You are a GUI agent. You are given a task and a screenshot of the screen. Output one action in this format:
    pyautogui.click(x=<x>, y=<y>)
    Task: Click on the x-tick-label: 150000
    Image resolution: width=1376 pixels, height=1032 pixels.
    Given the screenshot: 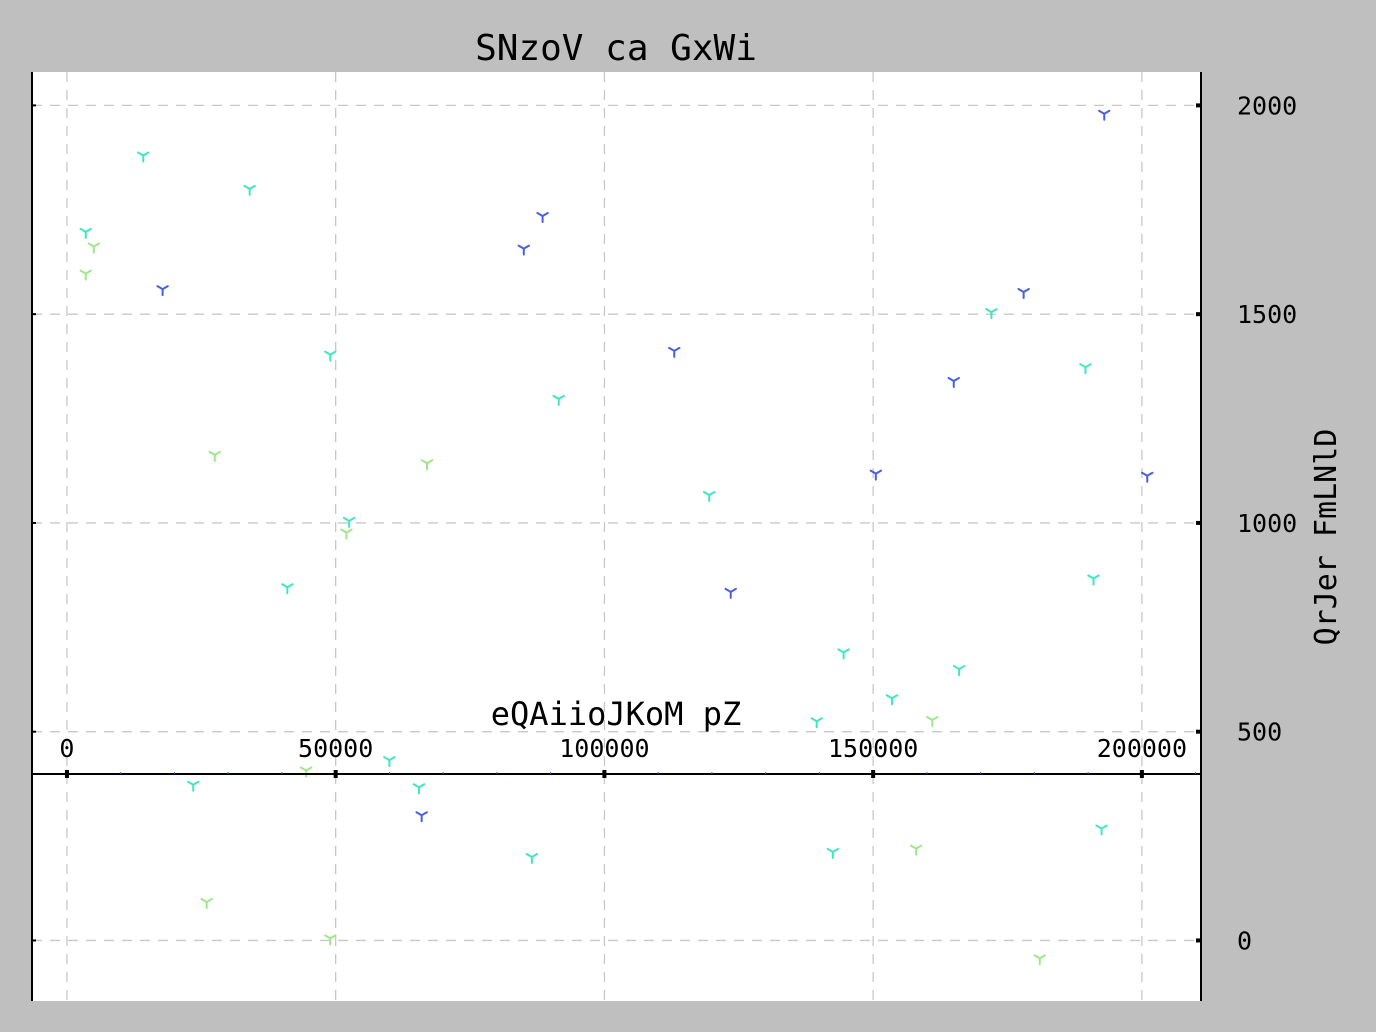 What is the action you would take?
    pyautogui.click(x=873, y=748)
    